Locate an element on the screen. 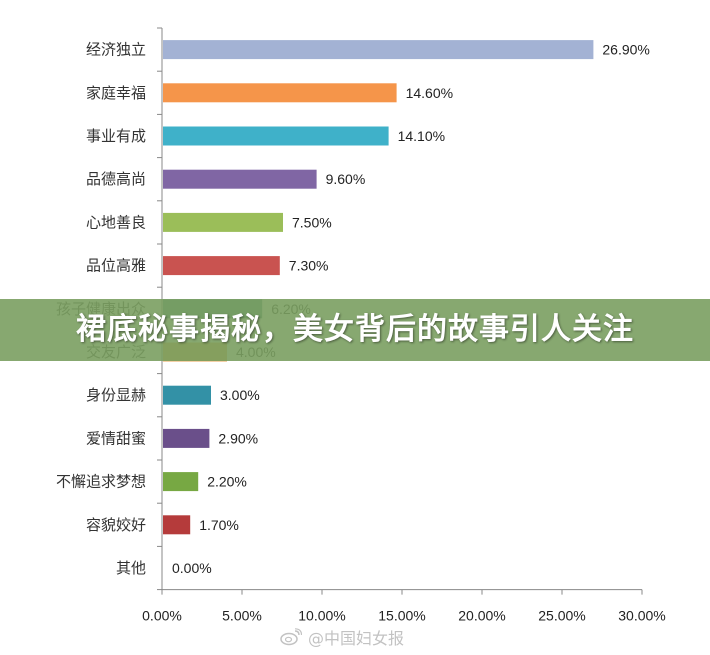 This screenshot has width=710, height=655. watermark-text: @中国妇女报 is located at coordinates (356, 638).